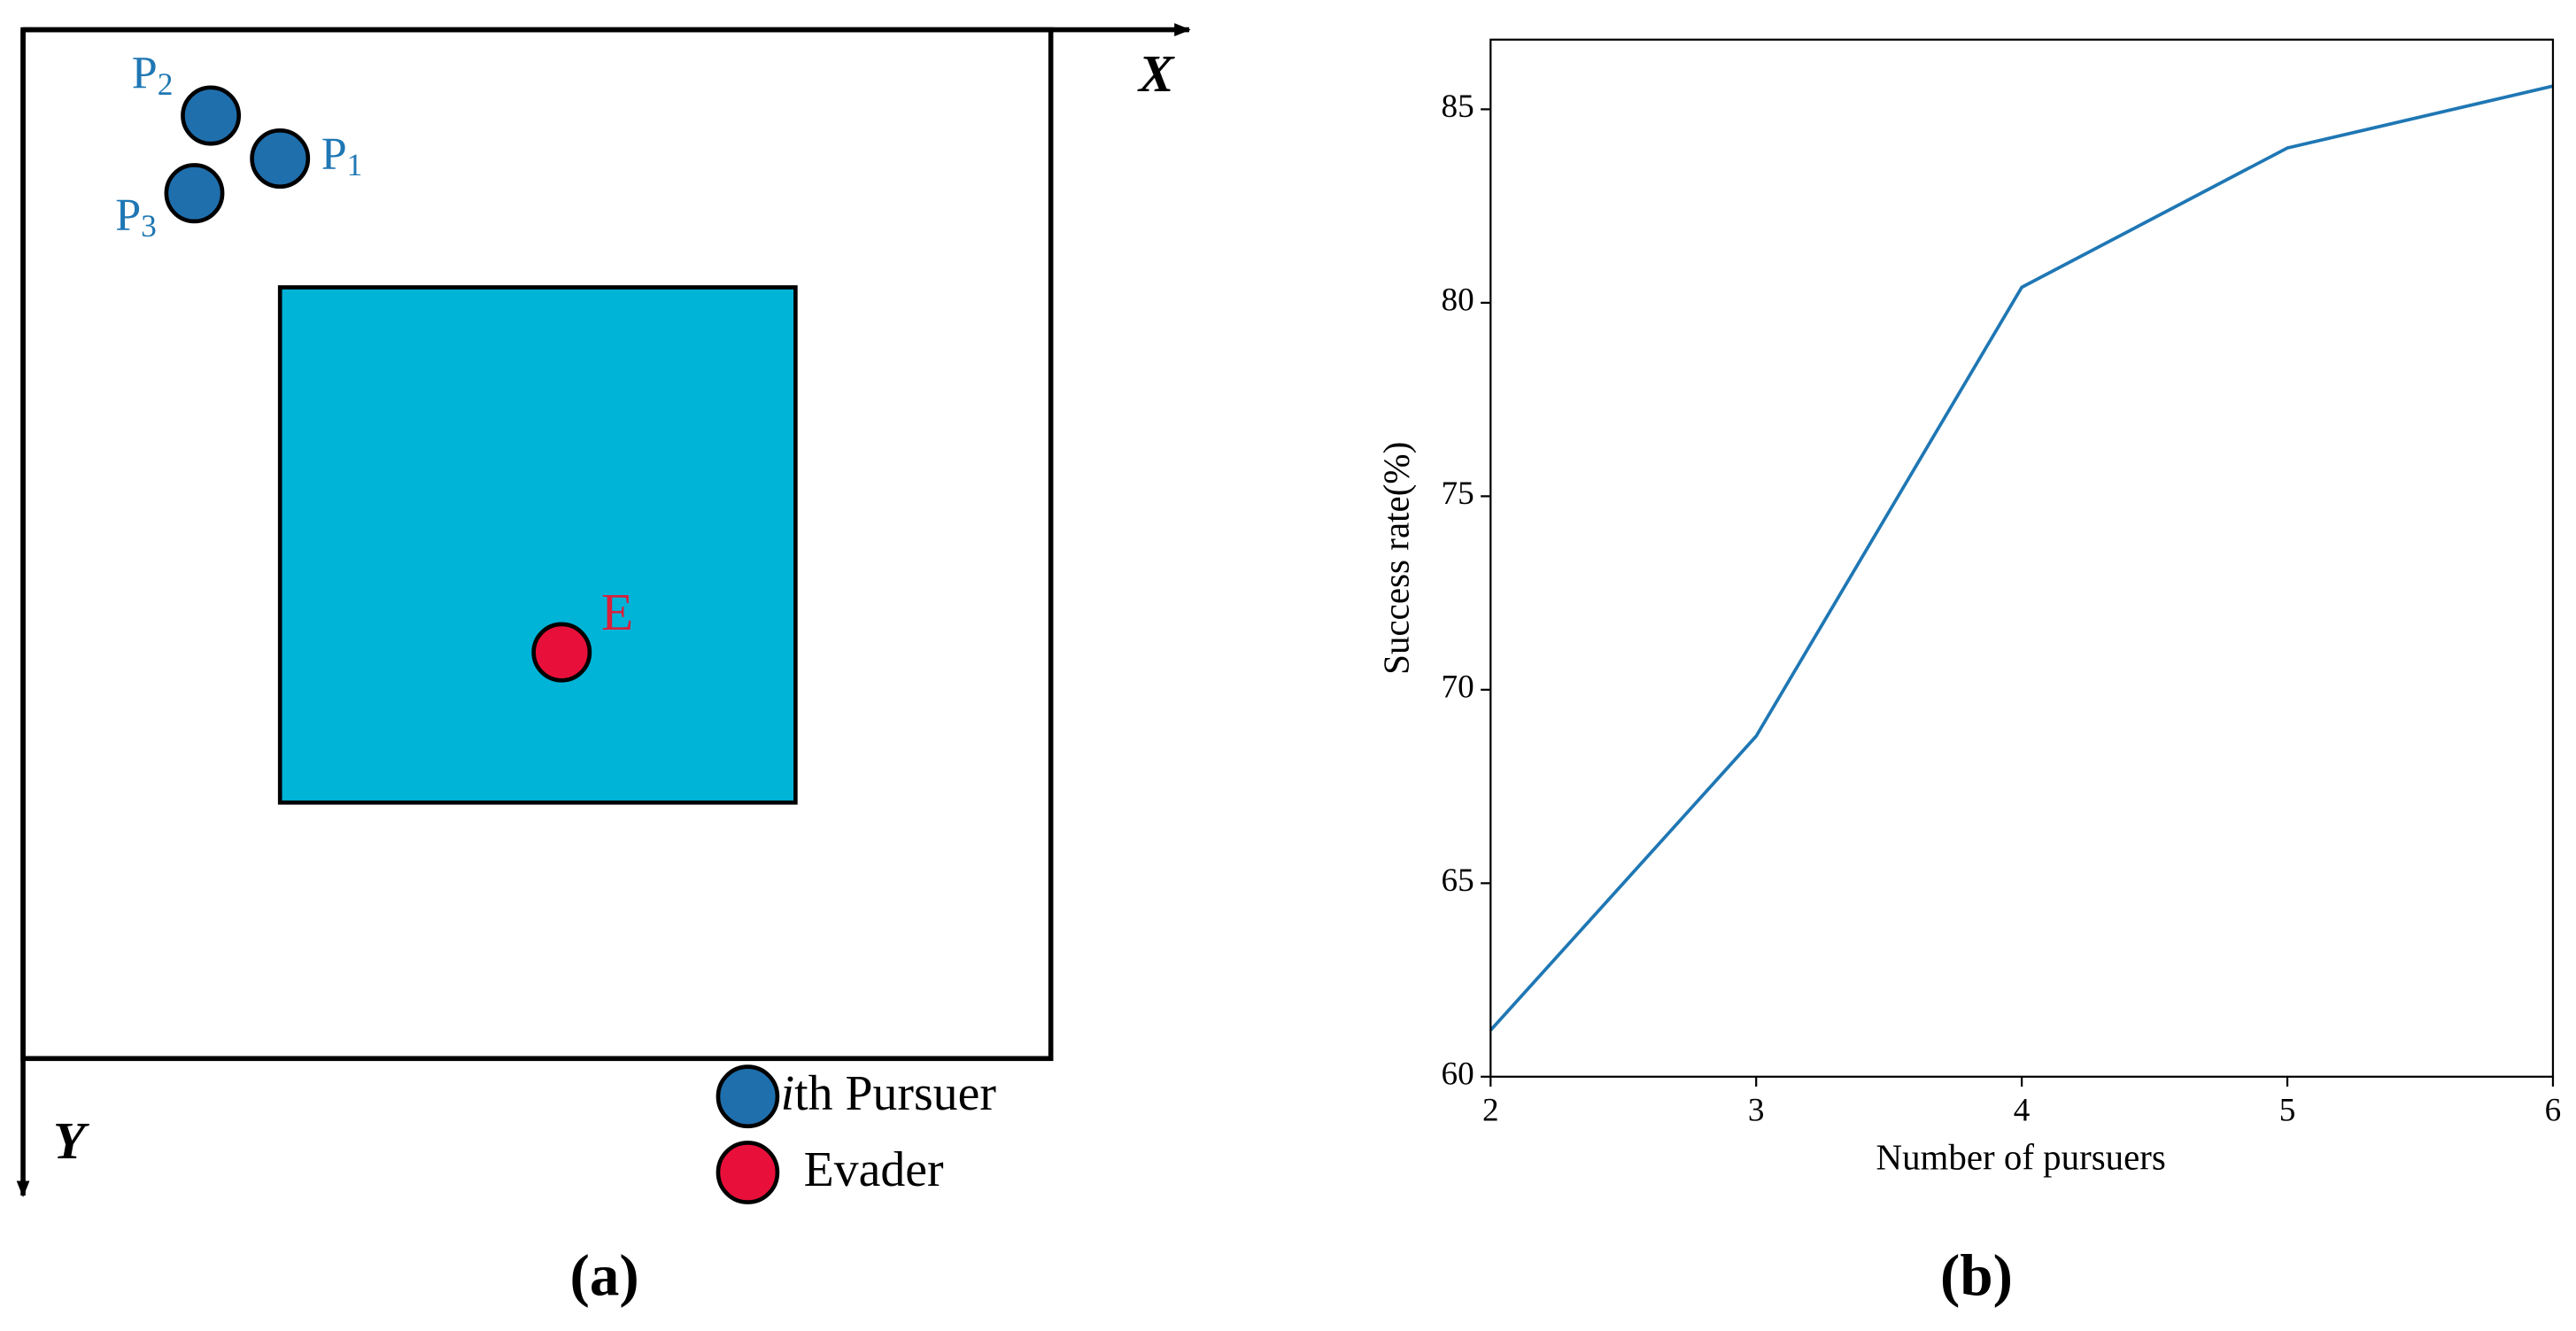 This screenshot has width=2576, height=1331. I want to click on caption: (b), so click(1976, 1275).